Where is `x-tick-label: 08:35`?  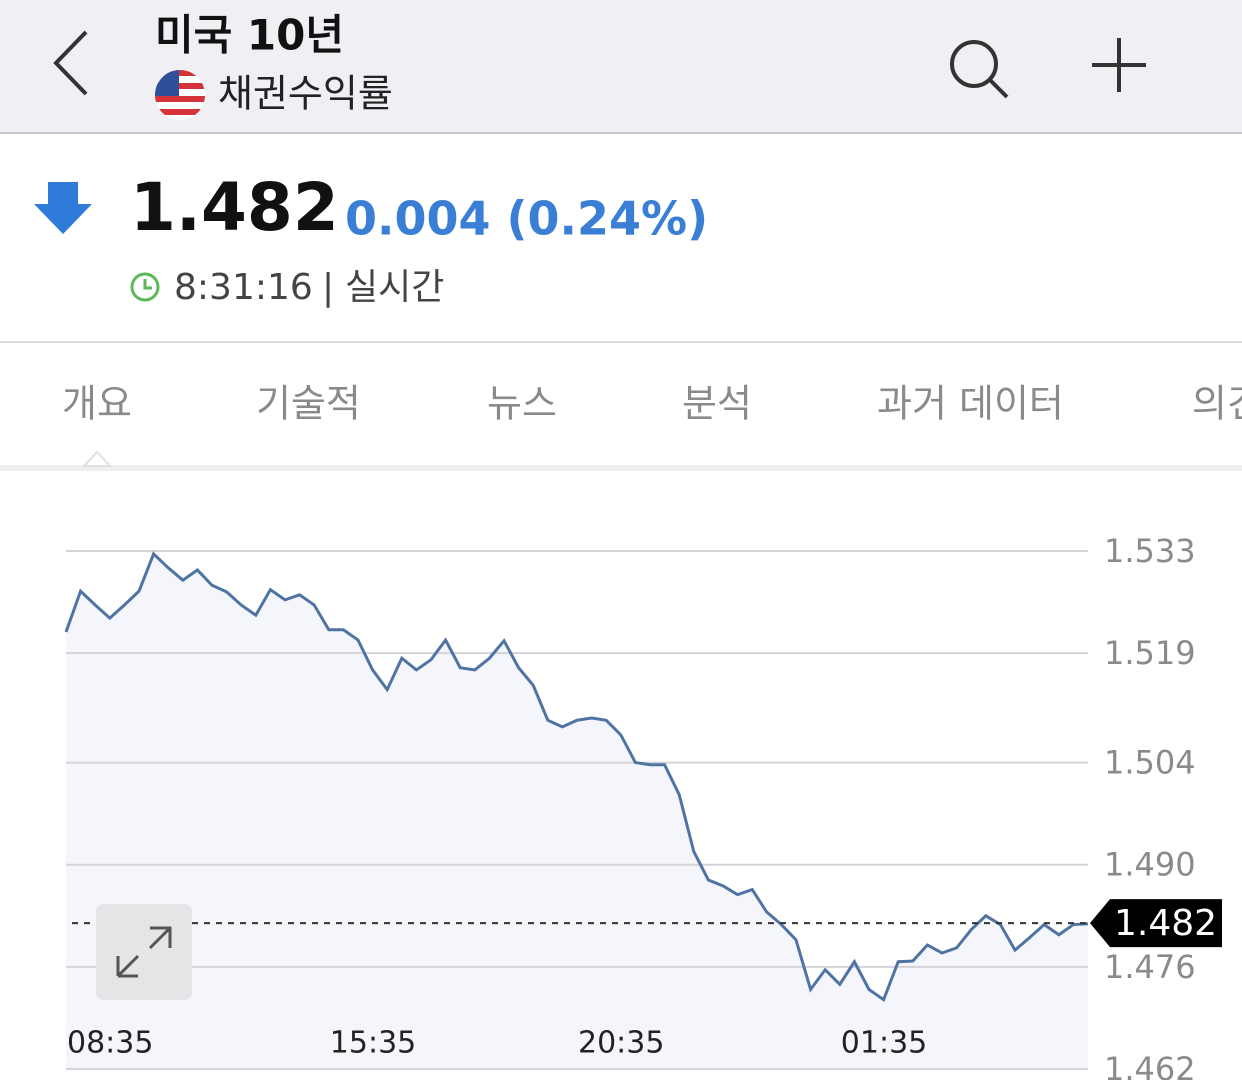 x-tick-label: 08:35 is located at coordinates (110, 1043).